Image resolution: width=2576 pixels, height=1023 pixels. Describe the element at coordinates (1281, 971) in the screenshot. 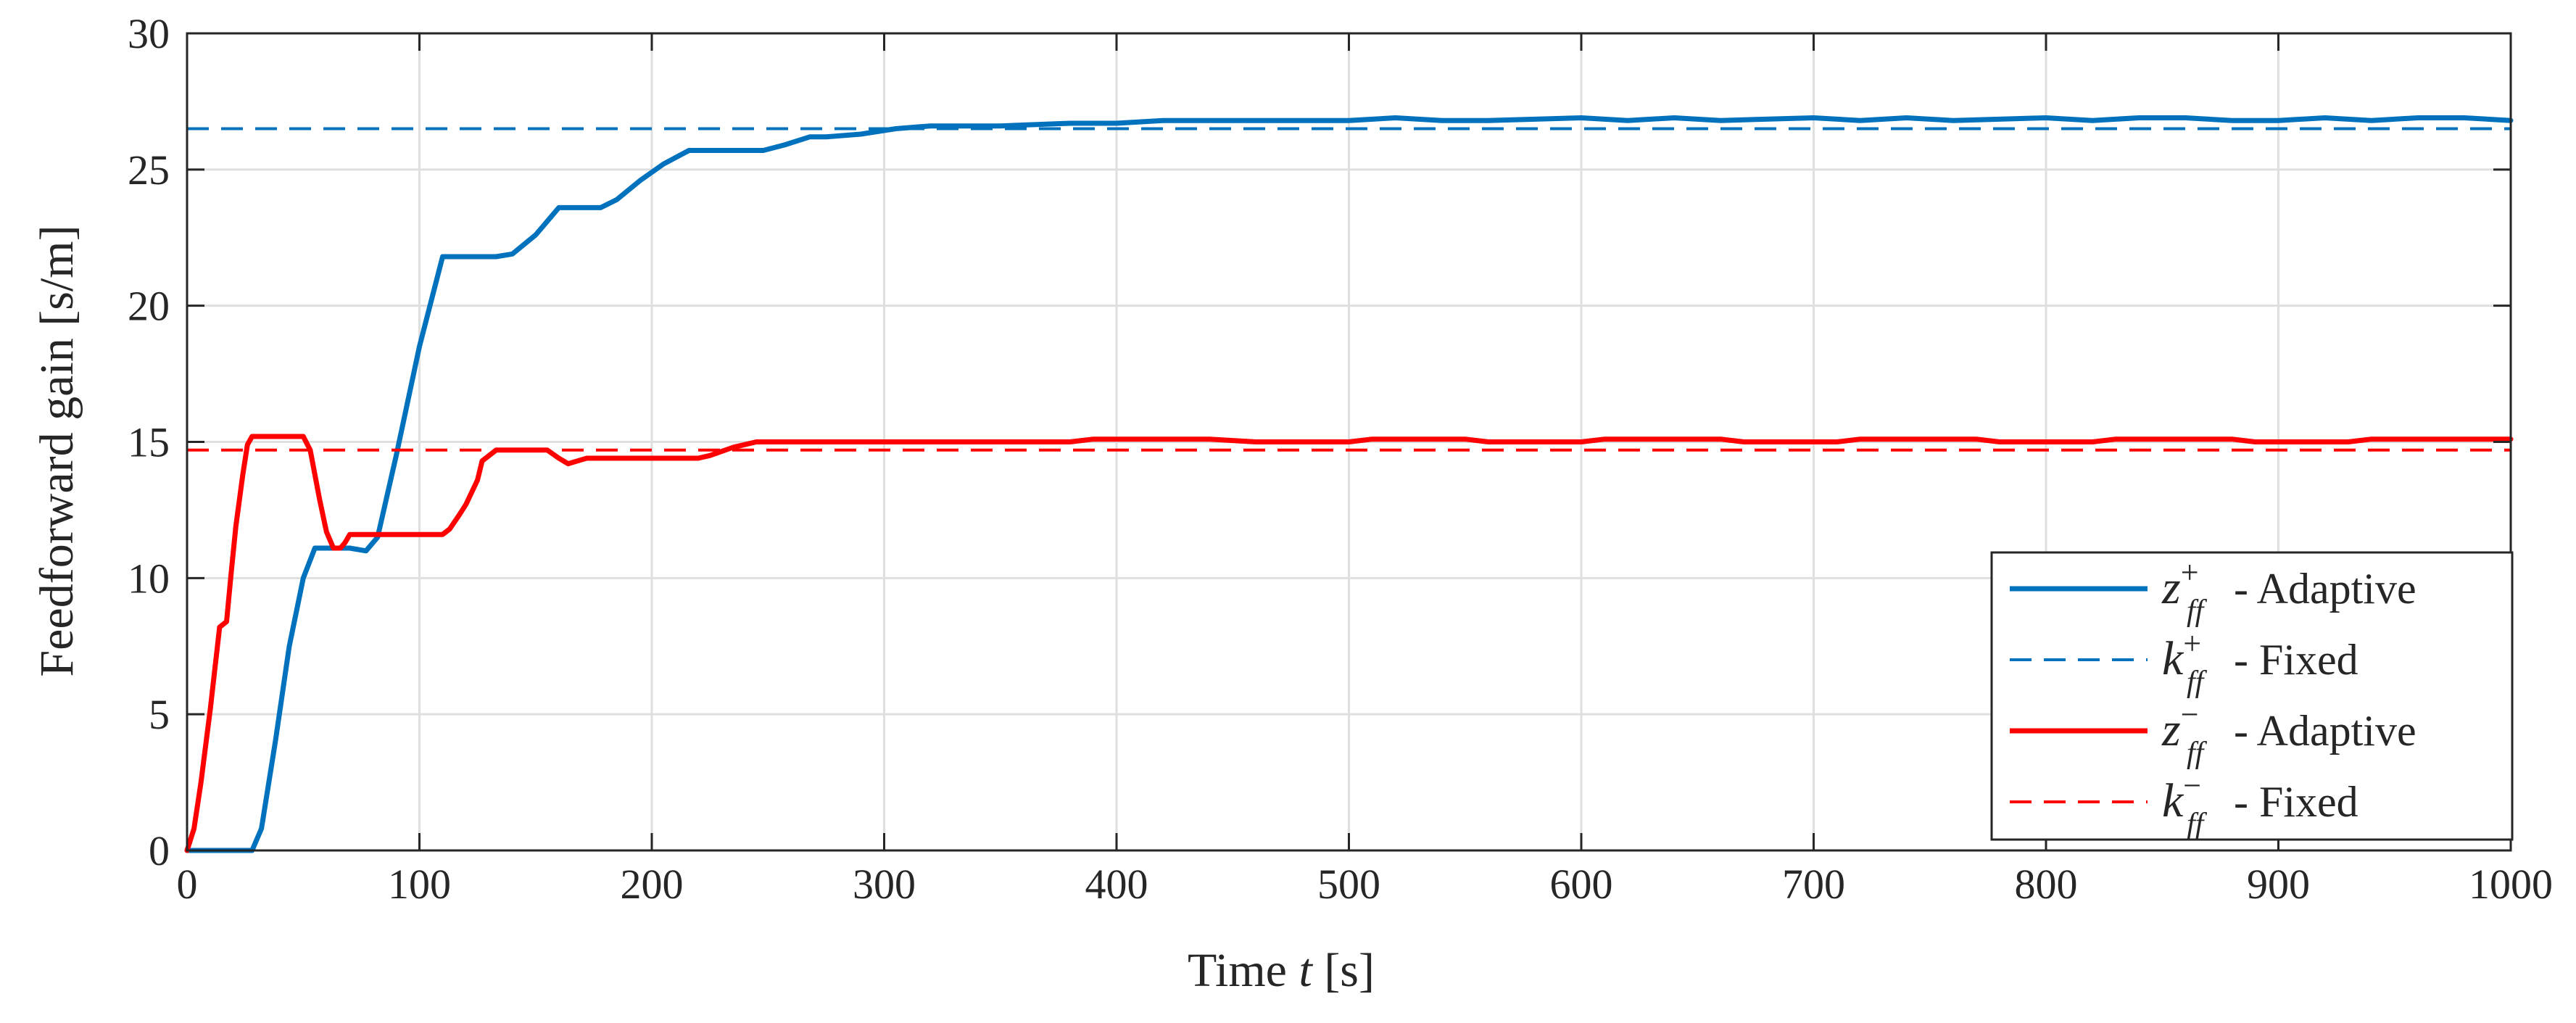

I see `x-axis-label: Time t [s]` at that location.